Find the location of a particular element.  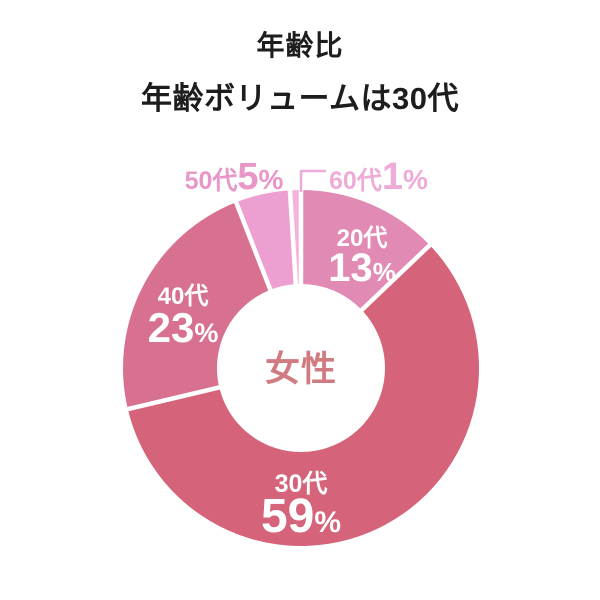

donut-slice-50s is located at coordinates (266, 240).